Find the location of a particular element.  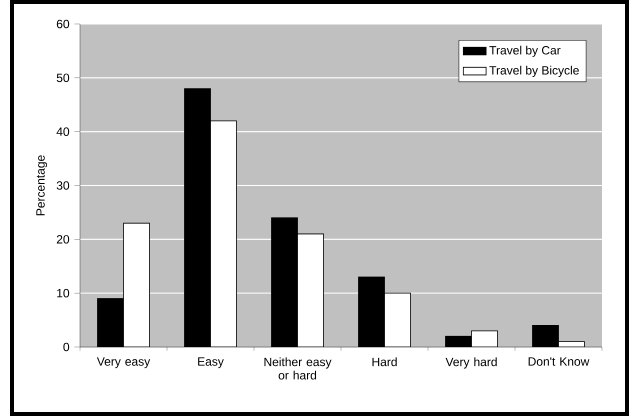

x-tick-label: Neither easy or hard is located at coordinates (298, 368).